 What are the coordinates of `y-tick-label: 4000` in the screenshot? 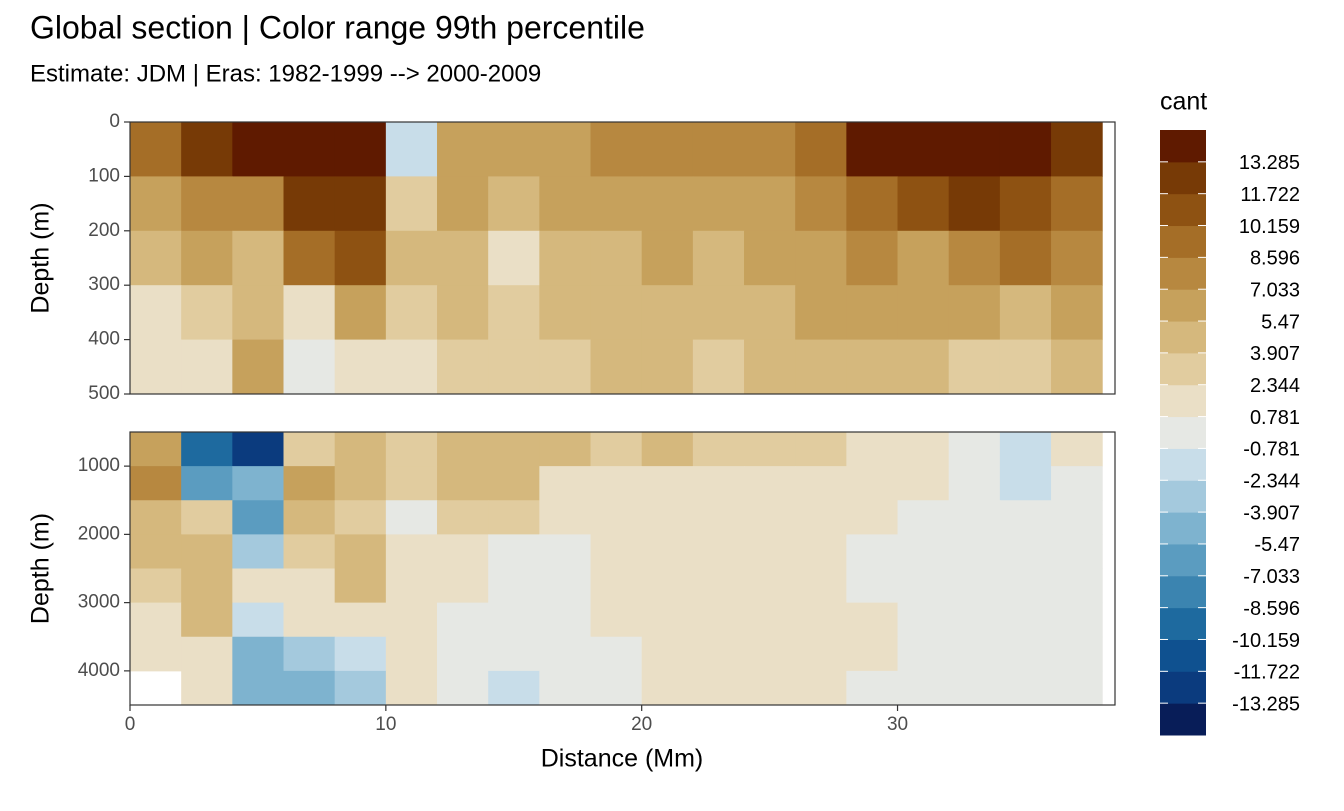 It's located at (99, 670).